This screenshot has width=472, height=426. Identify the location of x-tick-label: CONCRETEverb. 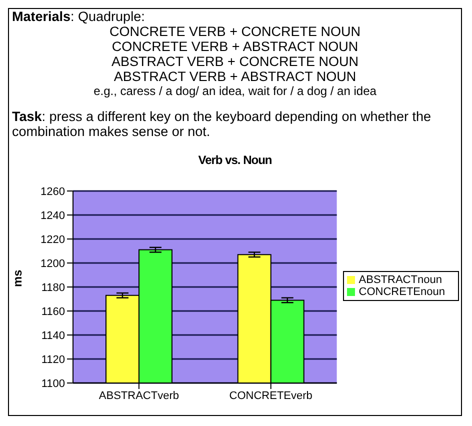
(270, 396).